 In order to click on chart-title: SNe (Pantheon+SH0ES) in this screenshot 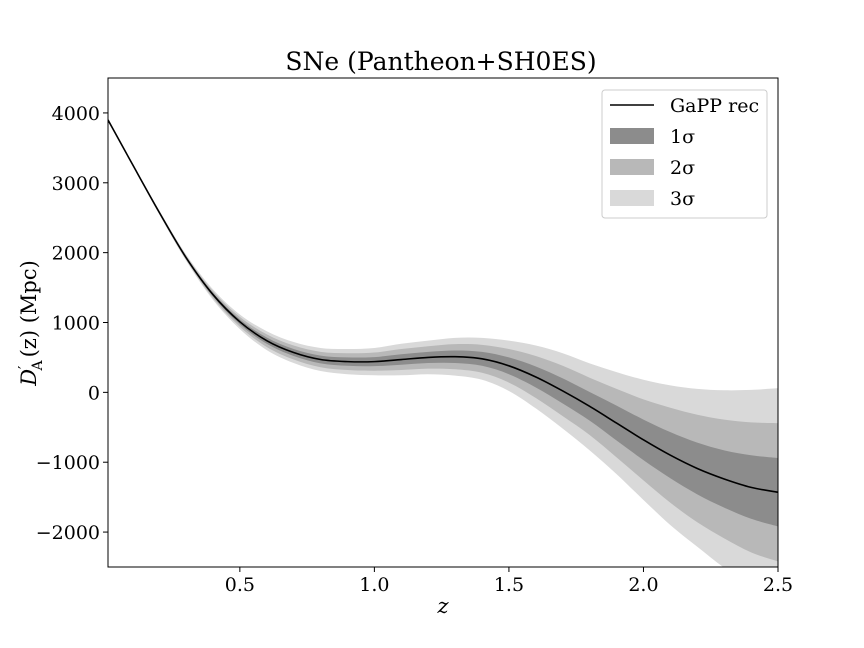, I will do `click(440, 61)`.